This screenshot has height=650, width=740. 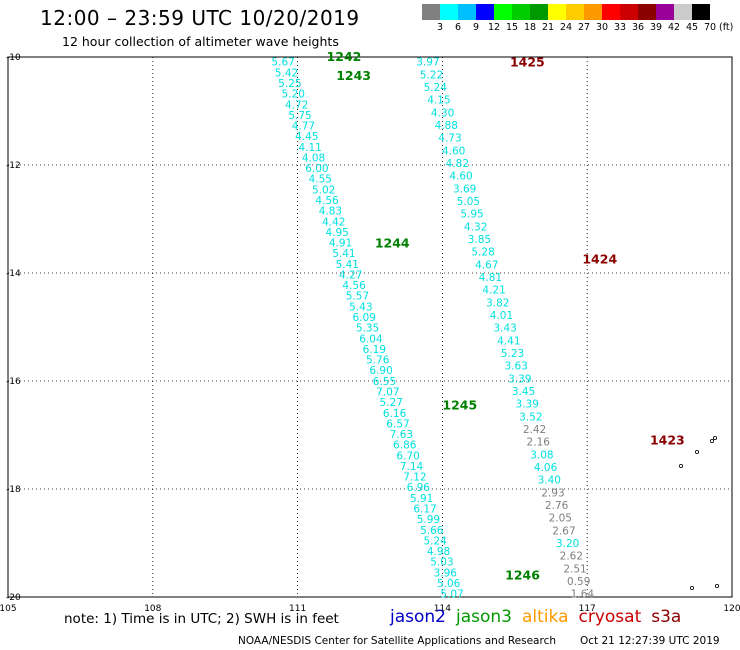 I want to click on scale-label: 15, so click(x=512, y=27).